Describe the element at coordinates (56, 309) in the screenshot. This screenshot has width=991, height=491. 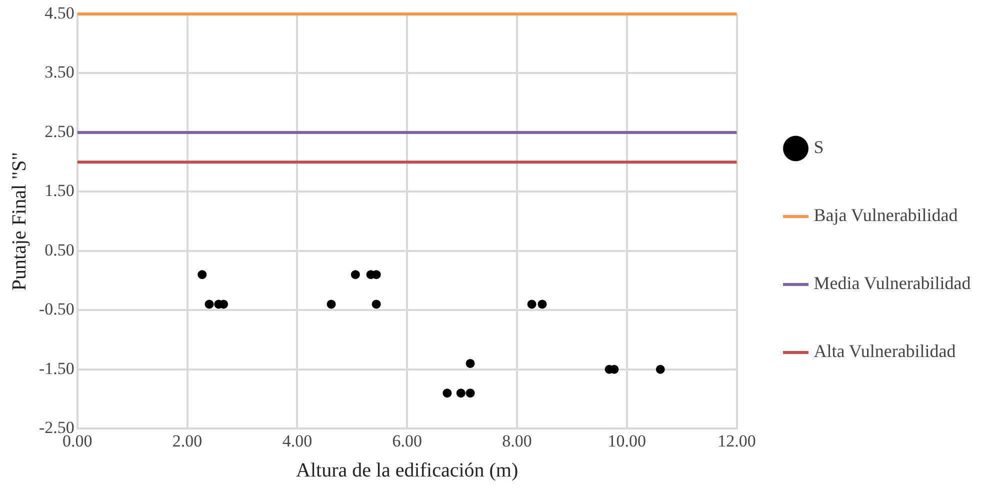
I see `y-tick-label: -0.50` at that location.